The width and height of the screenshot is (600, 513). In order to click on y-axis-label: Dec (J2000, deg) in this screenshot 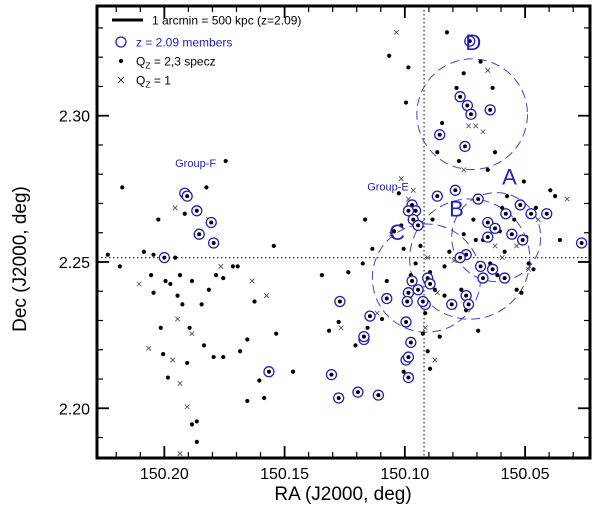, I will do `click(20, 259)`.